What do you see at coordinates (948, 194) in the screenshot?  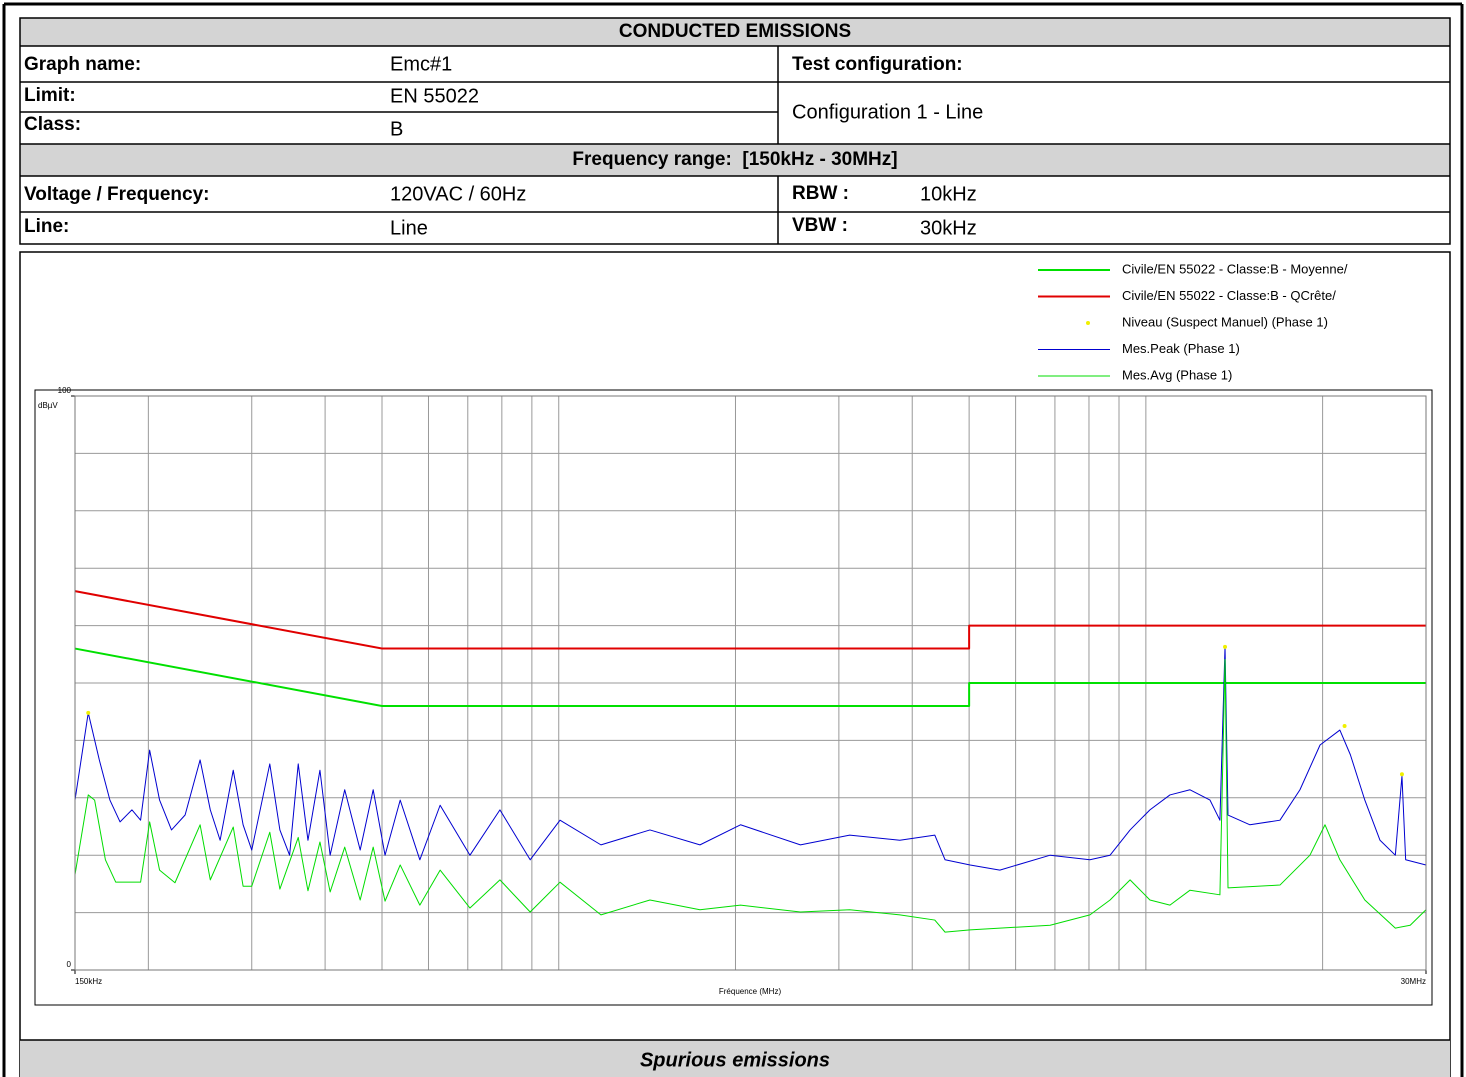 I see `field-value: 10kHz` at bounding box center [948, 194].